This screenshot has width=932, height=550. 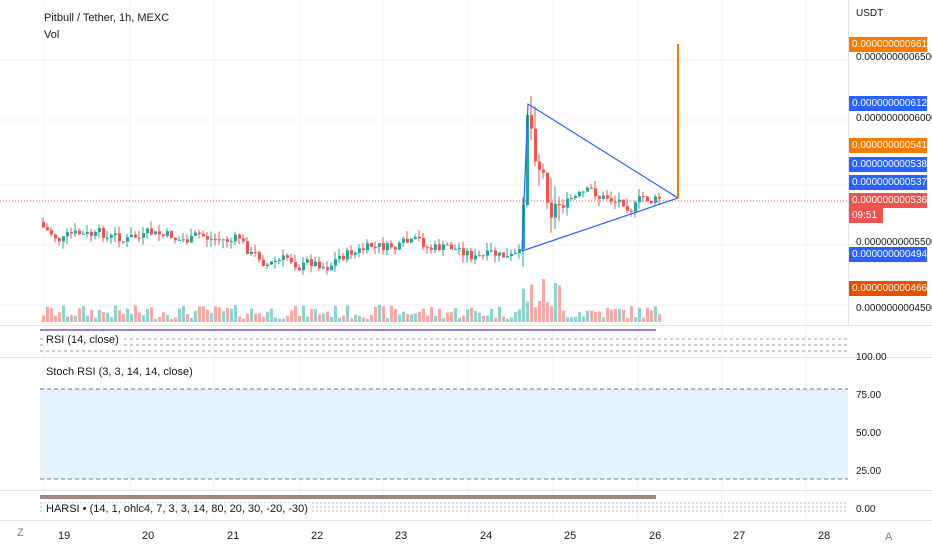 I want to click on price-tick: 0.0000000006500, so click(x=894, y=57).